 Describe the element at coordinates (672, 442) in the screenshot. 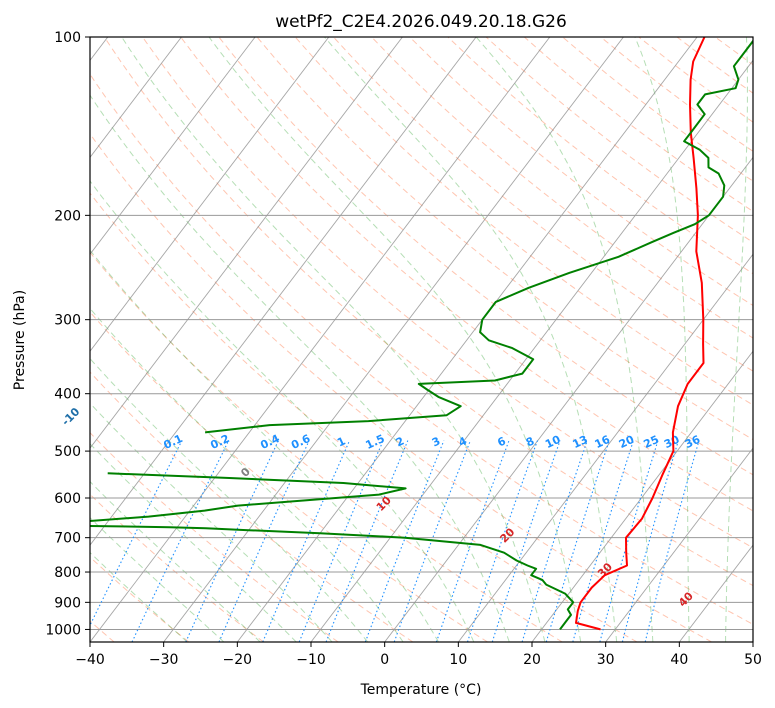

I see `mixing-ratio-label: 30` at that location.